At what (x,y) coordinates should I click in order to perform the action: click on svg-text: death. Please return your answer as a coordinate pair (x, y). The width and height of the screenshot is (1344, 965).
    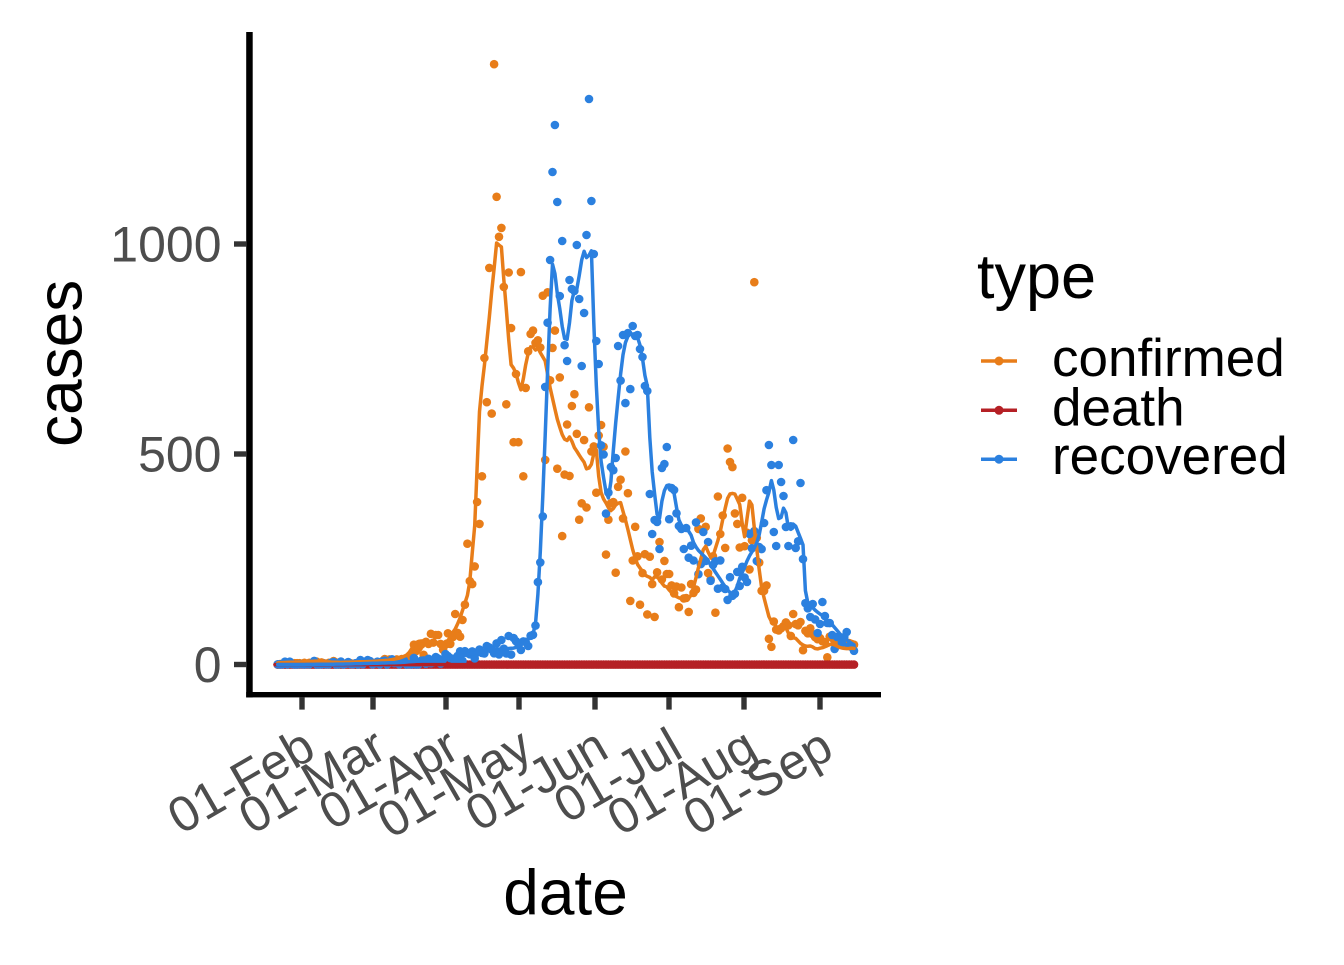
    Looking at the image, I should click on (1118, 407).